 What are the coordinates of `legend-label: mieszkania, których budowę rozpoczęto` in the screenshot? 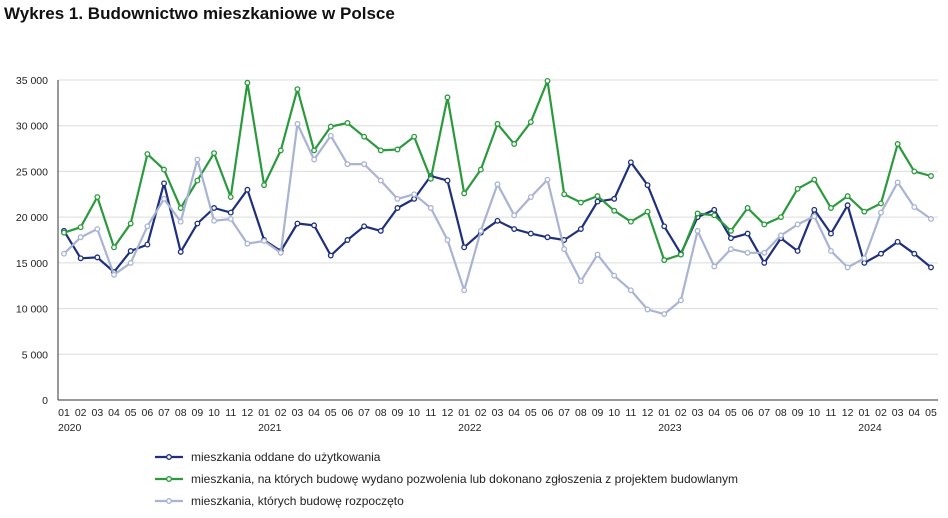 It's located at (297, 501).